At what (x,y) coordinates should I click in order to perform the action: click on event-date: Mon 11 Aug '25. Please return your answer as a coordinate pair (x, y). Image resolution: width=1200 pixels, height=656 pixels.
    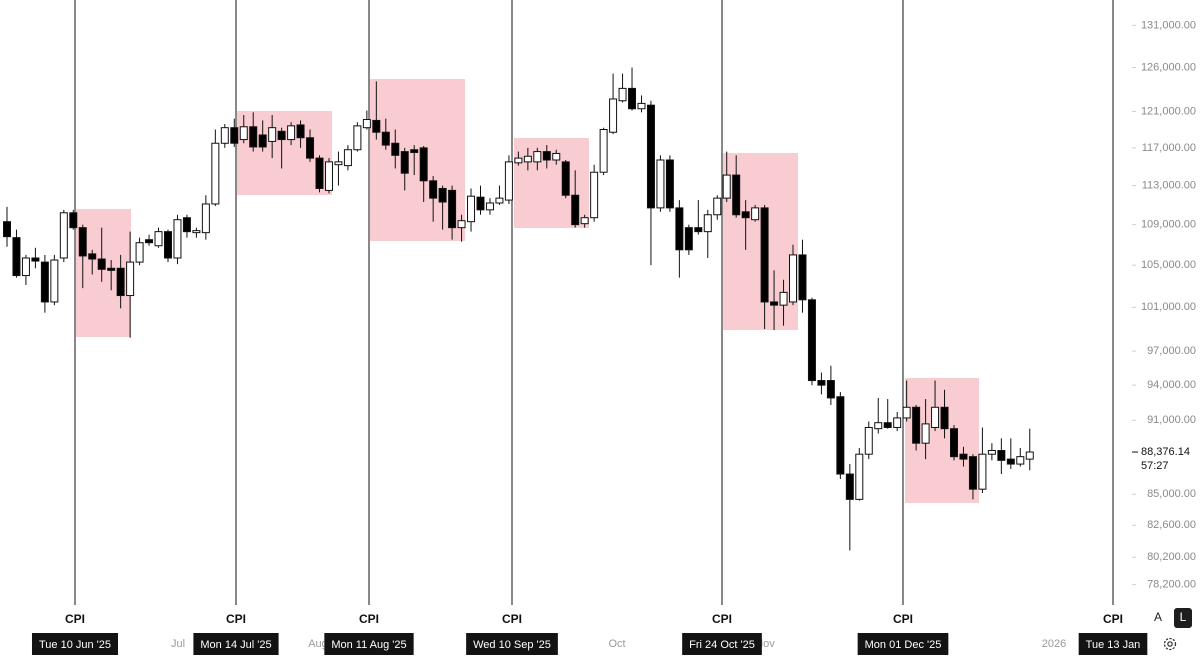
    Looking at the image, I should click on (368, 645).